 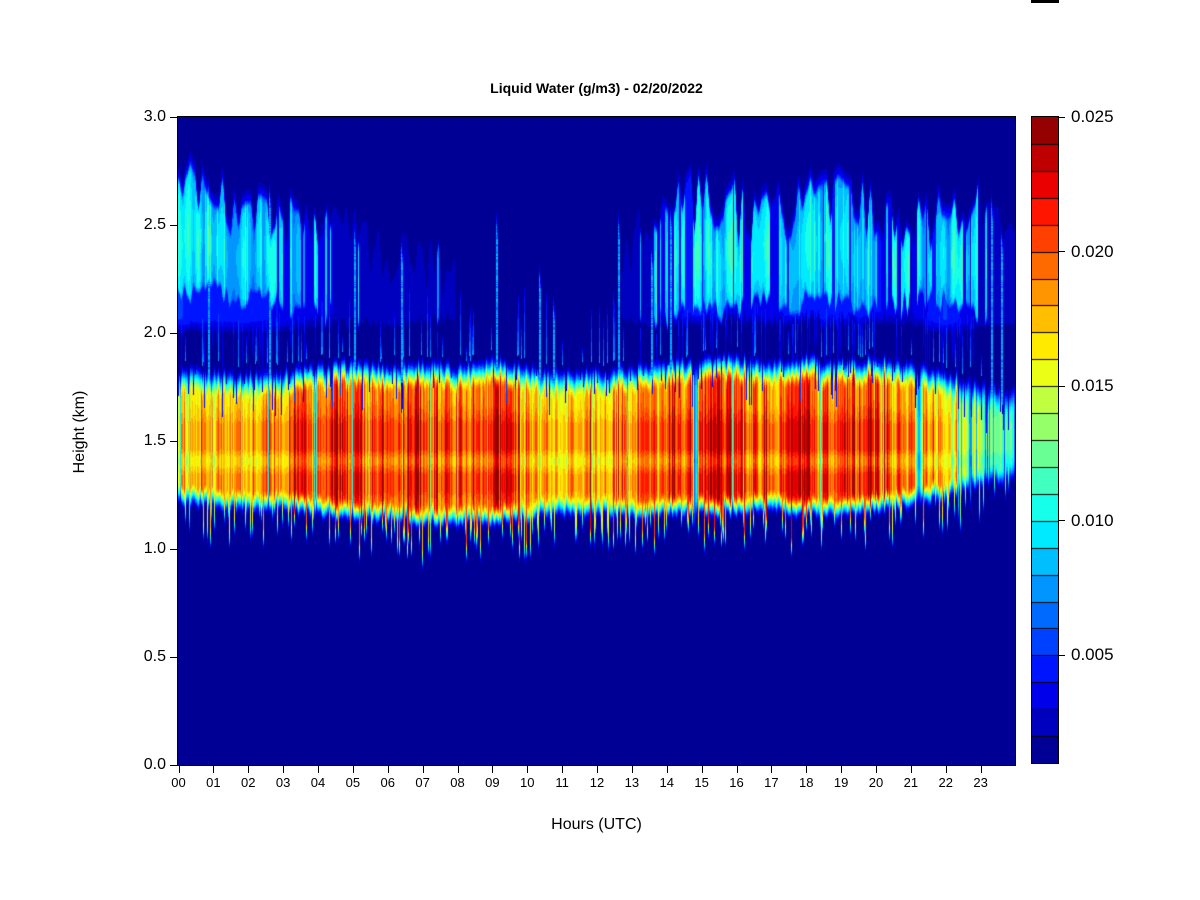 What do you see at coordinates (1092, 251) in the screenshot?
I see `colorbar-tick-label: 0.020` at bounding box center [1092, 251].